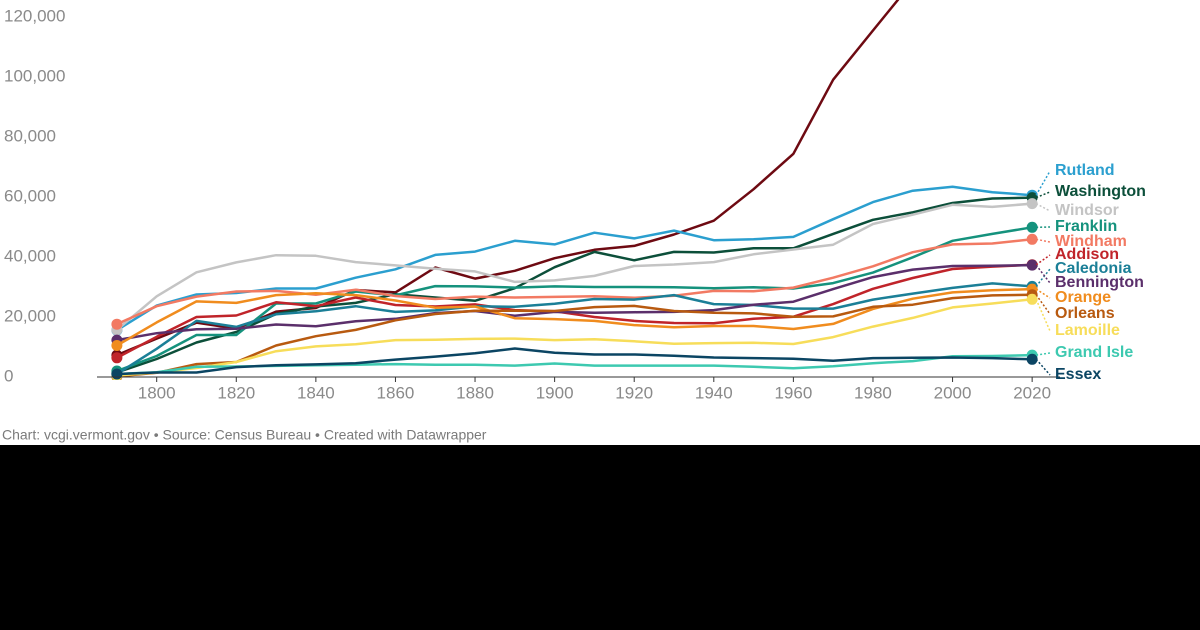 This screenshot has width=1200, height=630. What do you see at coordinates (1087, 254) in the screenshot?
I see `series-label: Addison` at bounding box center [1087, 254].